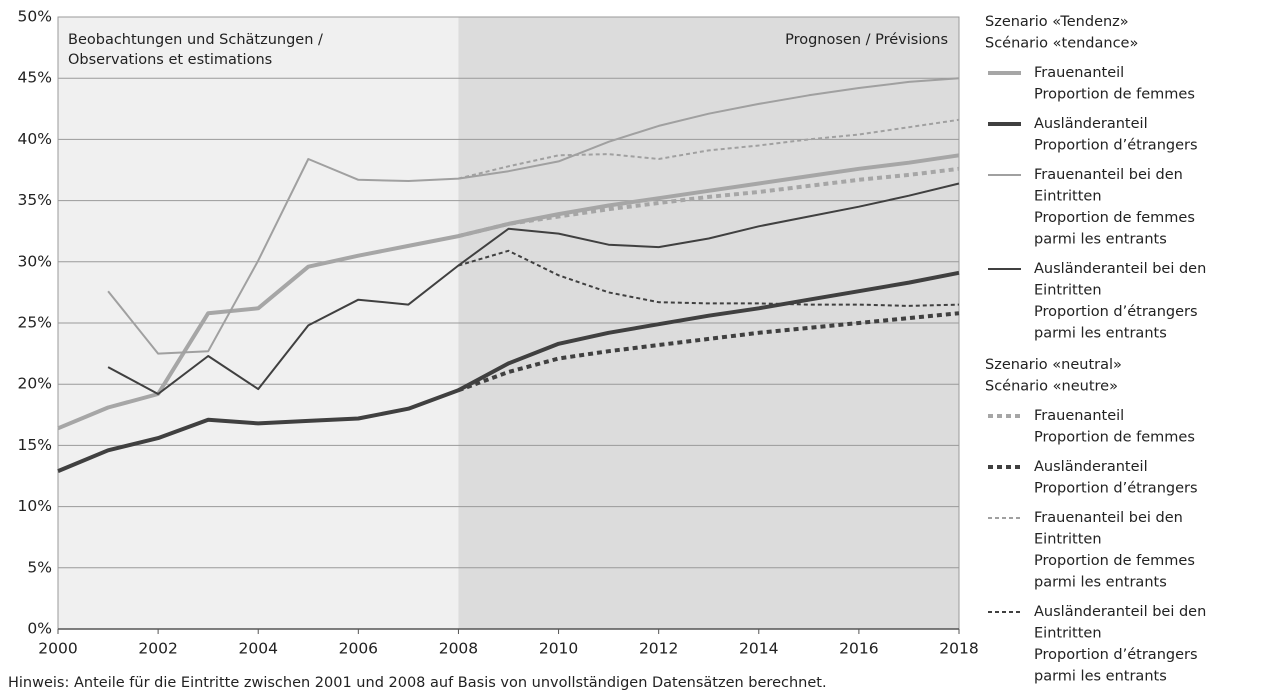 The width and height of the screenshot is (1262, 690). Describe the element at coordinates (35, 445) in the screenshot. I see `y-tick-label: 15%` at that location.